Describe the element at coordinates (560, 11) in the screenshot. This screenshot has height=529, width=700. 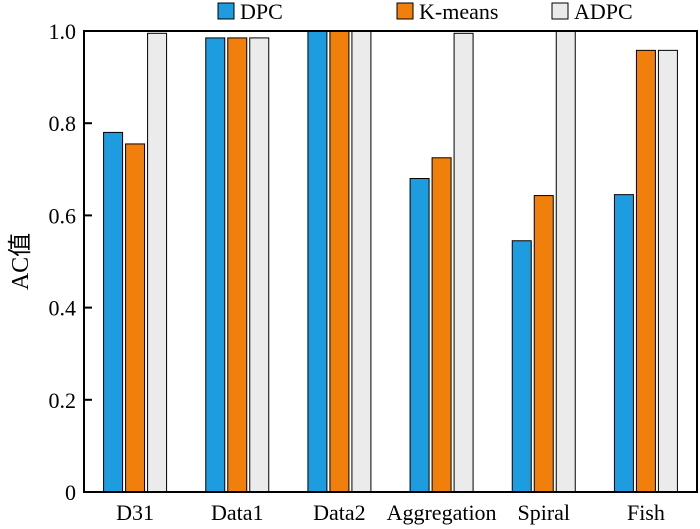
I see `legend-swatch-adpc` at that location.